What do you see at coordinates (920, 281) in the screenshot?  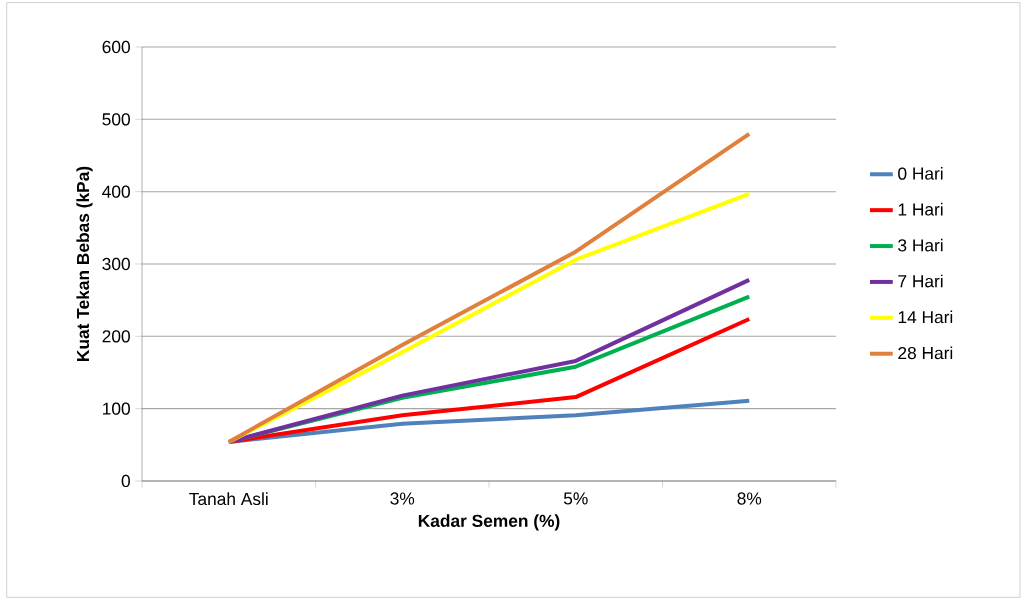 I see `legend-label: 7 Hari` at bounding box center [920, 281].